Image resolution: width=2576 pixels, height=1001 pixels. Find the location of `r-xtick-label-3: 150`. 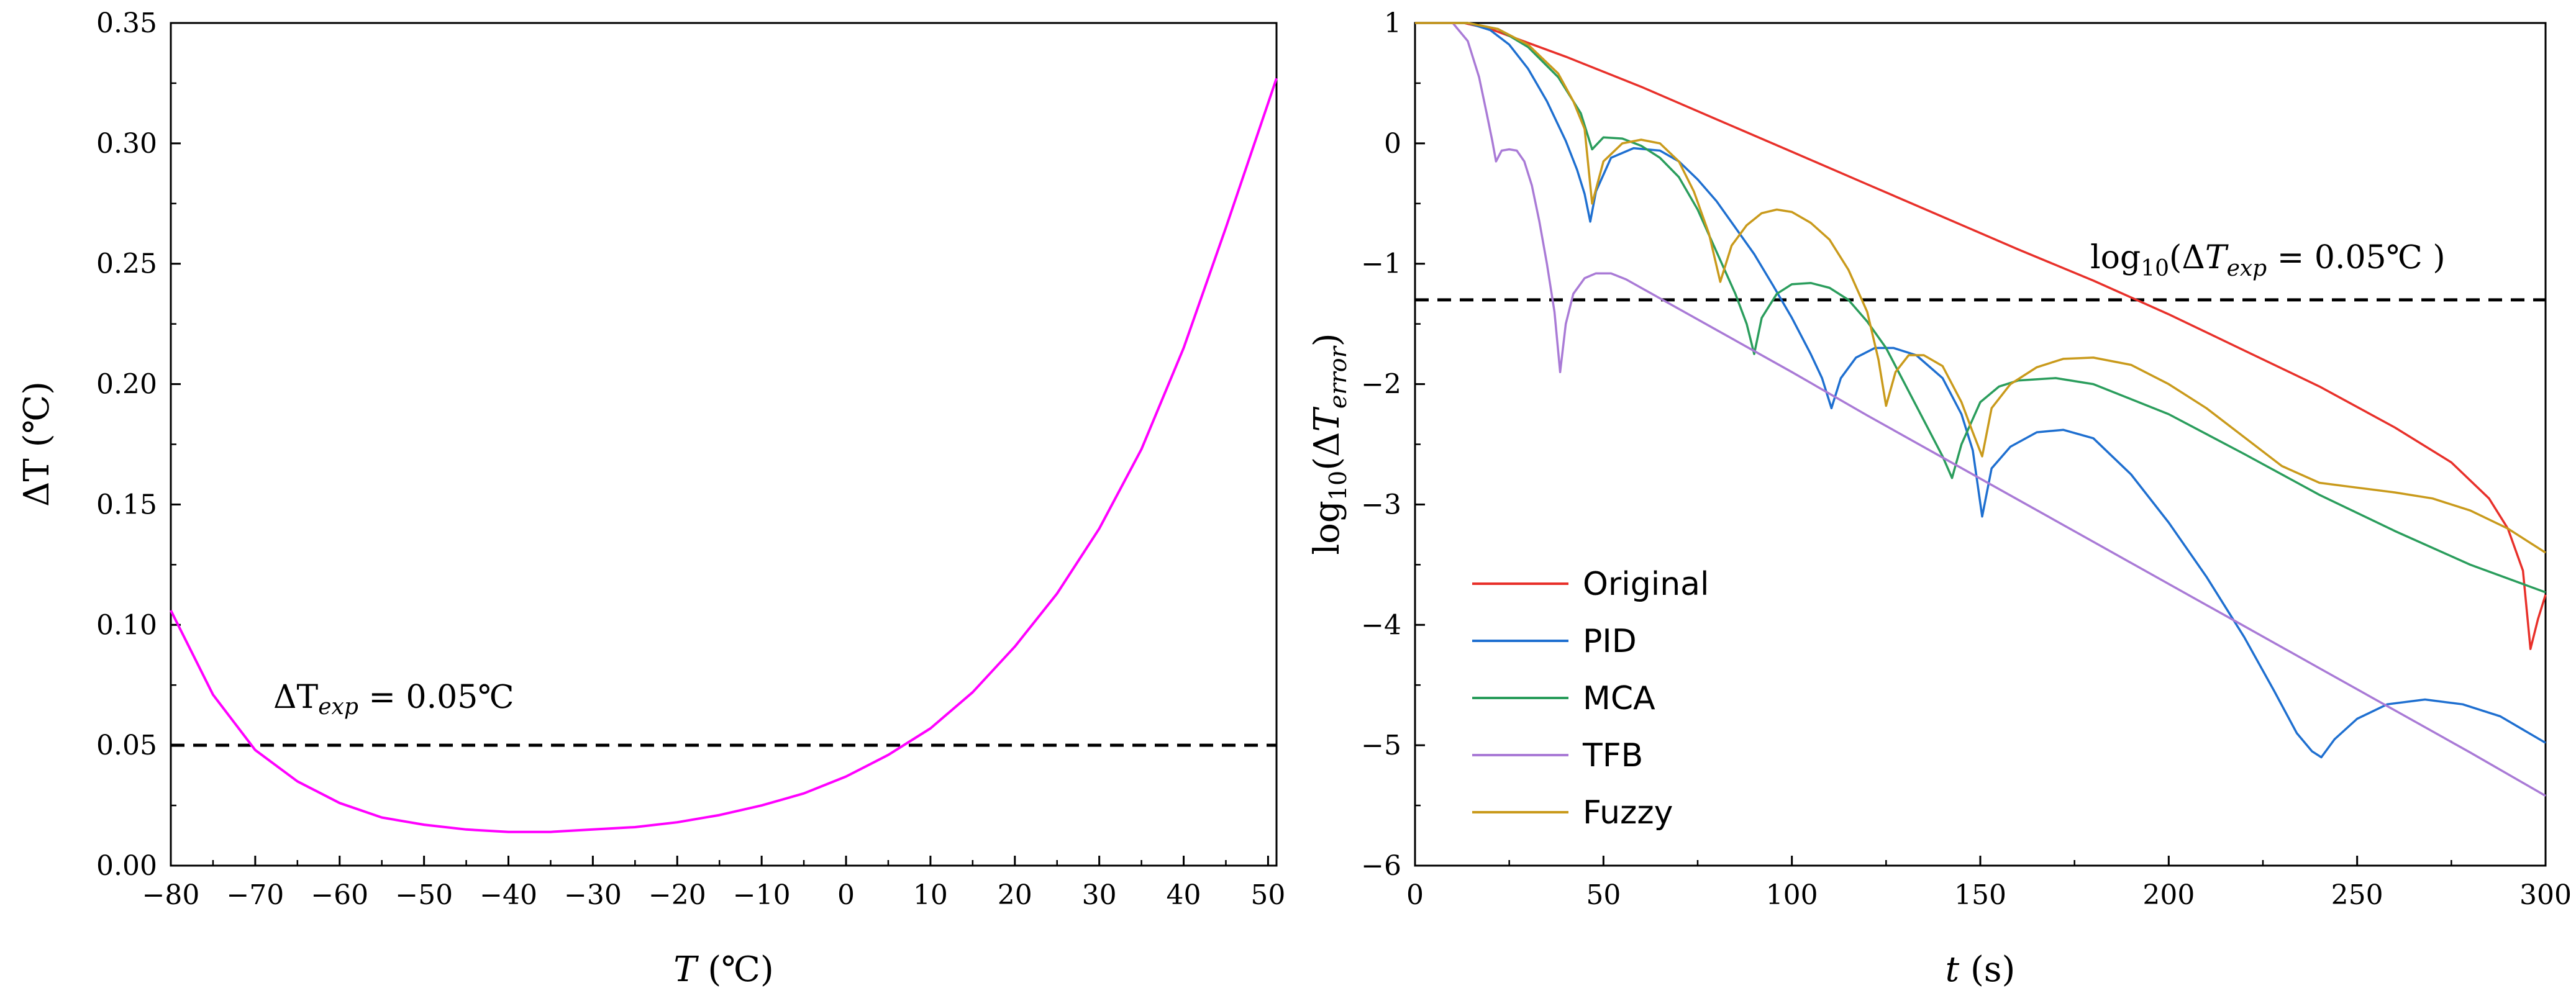

r-xtick-label-3: 150 is located at coordinates (1980, 895).